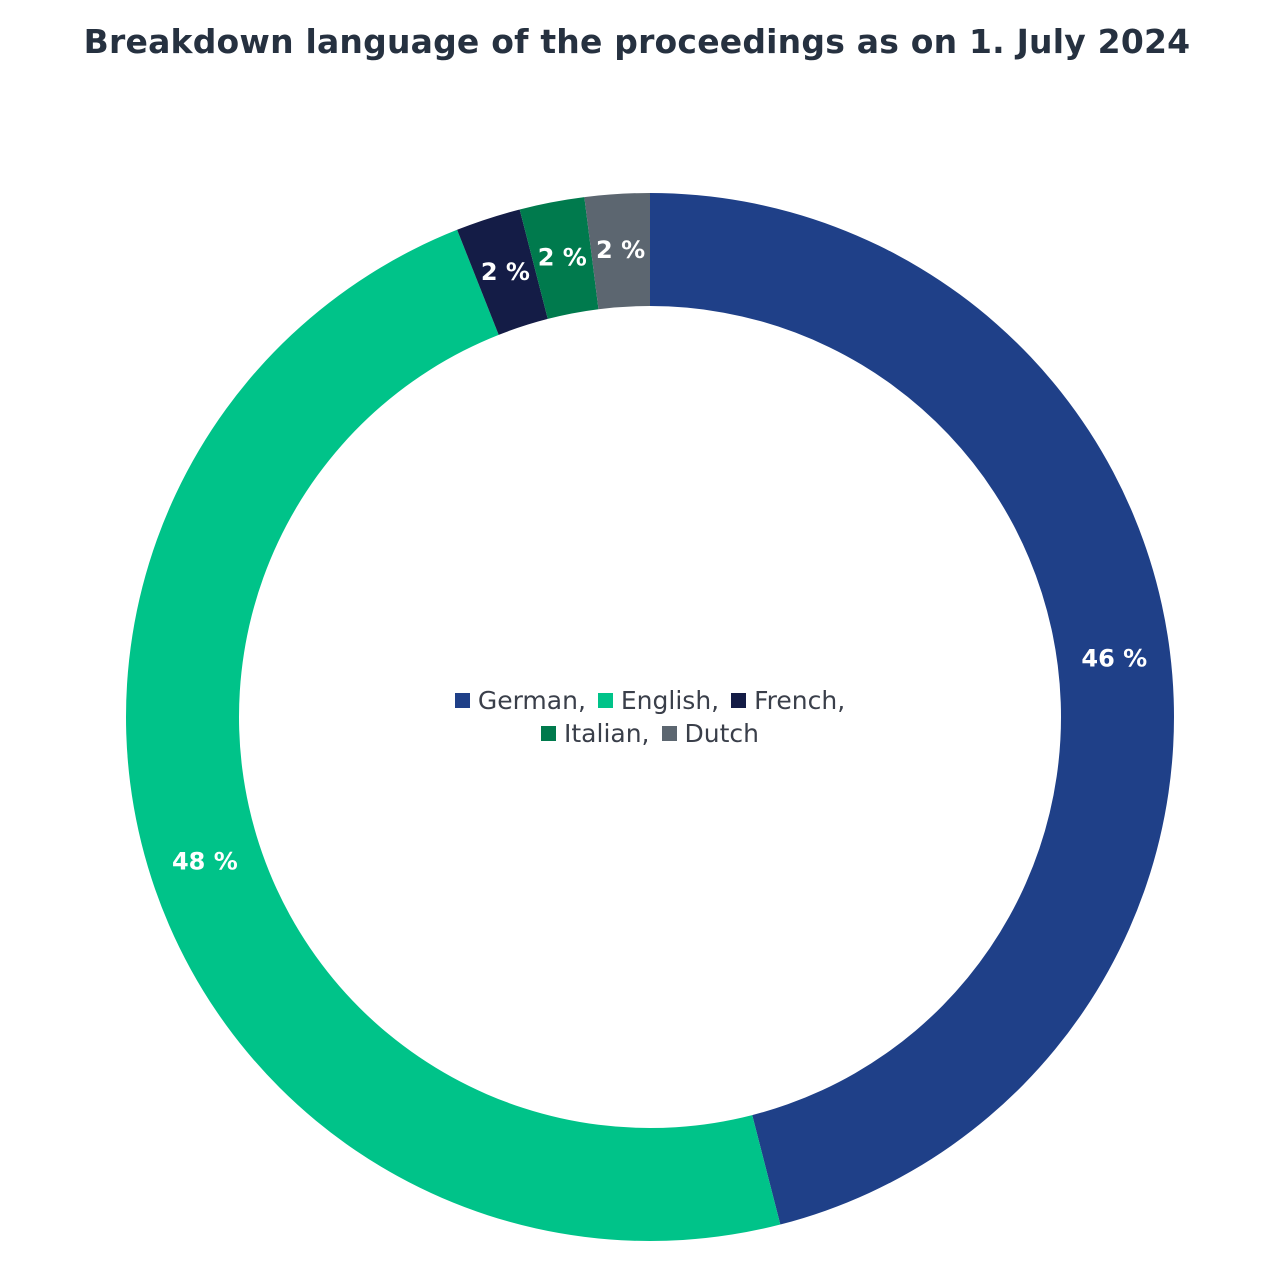 This screenshot has width=1274, height=1274. What do you see at coordinates (620, 250) in the screenshot?
I see `slice-label-dutch: 2 %` at bounding box center [620, 250].